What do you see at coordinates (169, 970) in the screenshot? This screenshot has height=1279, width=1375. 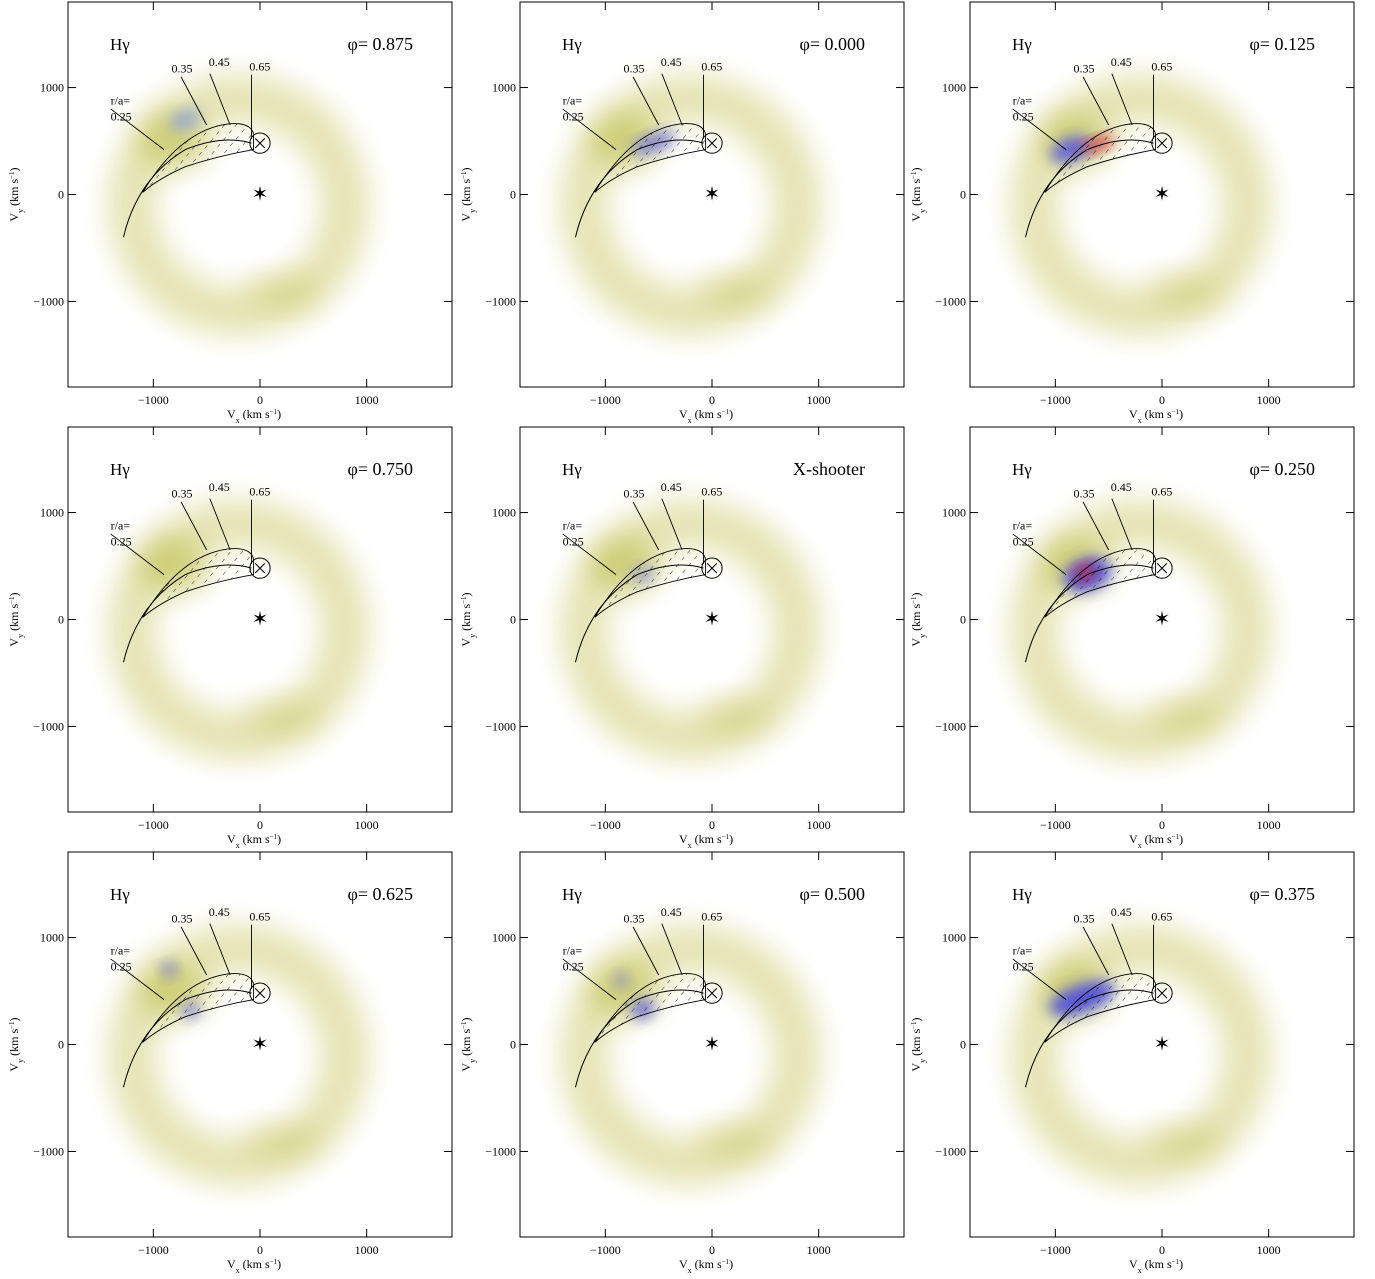 I see `emission-peak` at bounding box center [169, 970].